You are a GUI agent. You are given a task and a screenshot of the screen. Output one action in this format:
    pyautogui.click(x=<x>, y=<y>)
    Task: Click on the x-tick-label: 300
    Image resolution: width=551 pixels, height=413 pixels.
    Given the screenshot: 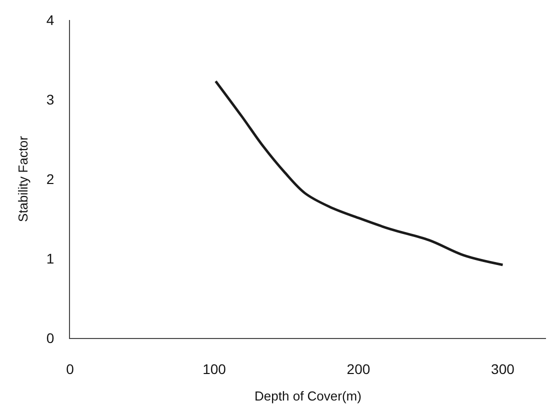 What is the action you would take?
    pyautogui.click(x=503, y=368)
    